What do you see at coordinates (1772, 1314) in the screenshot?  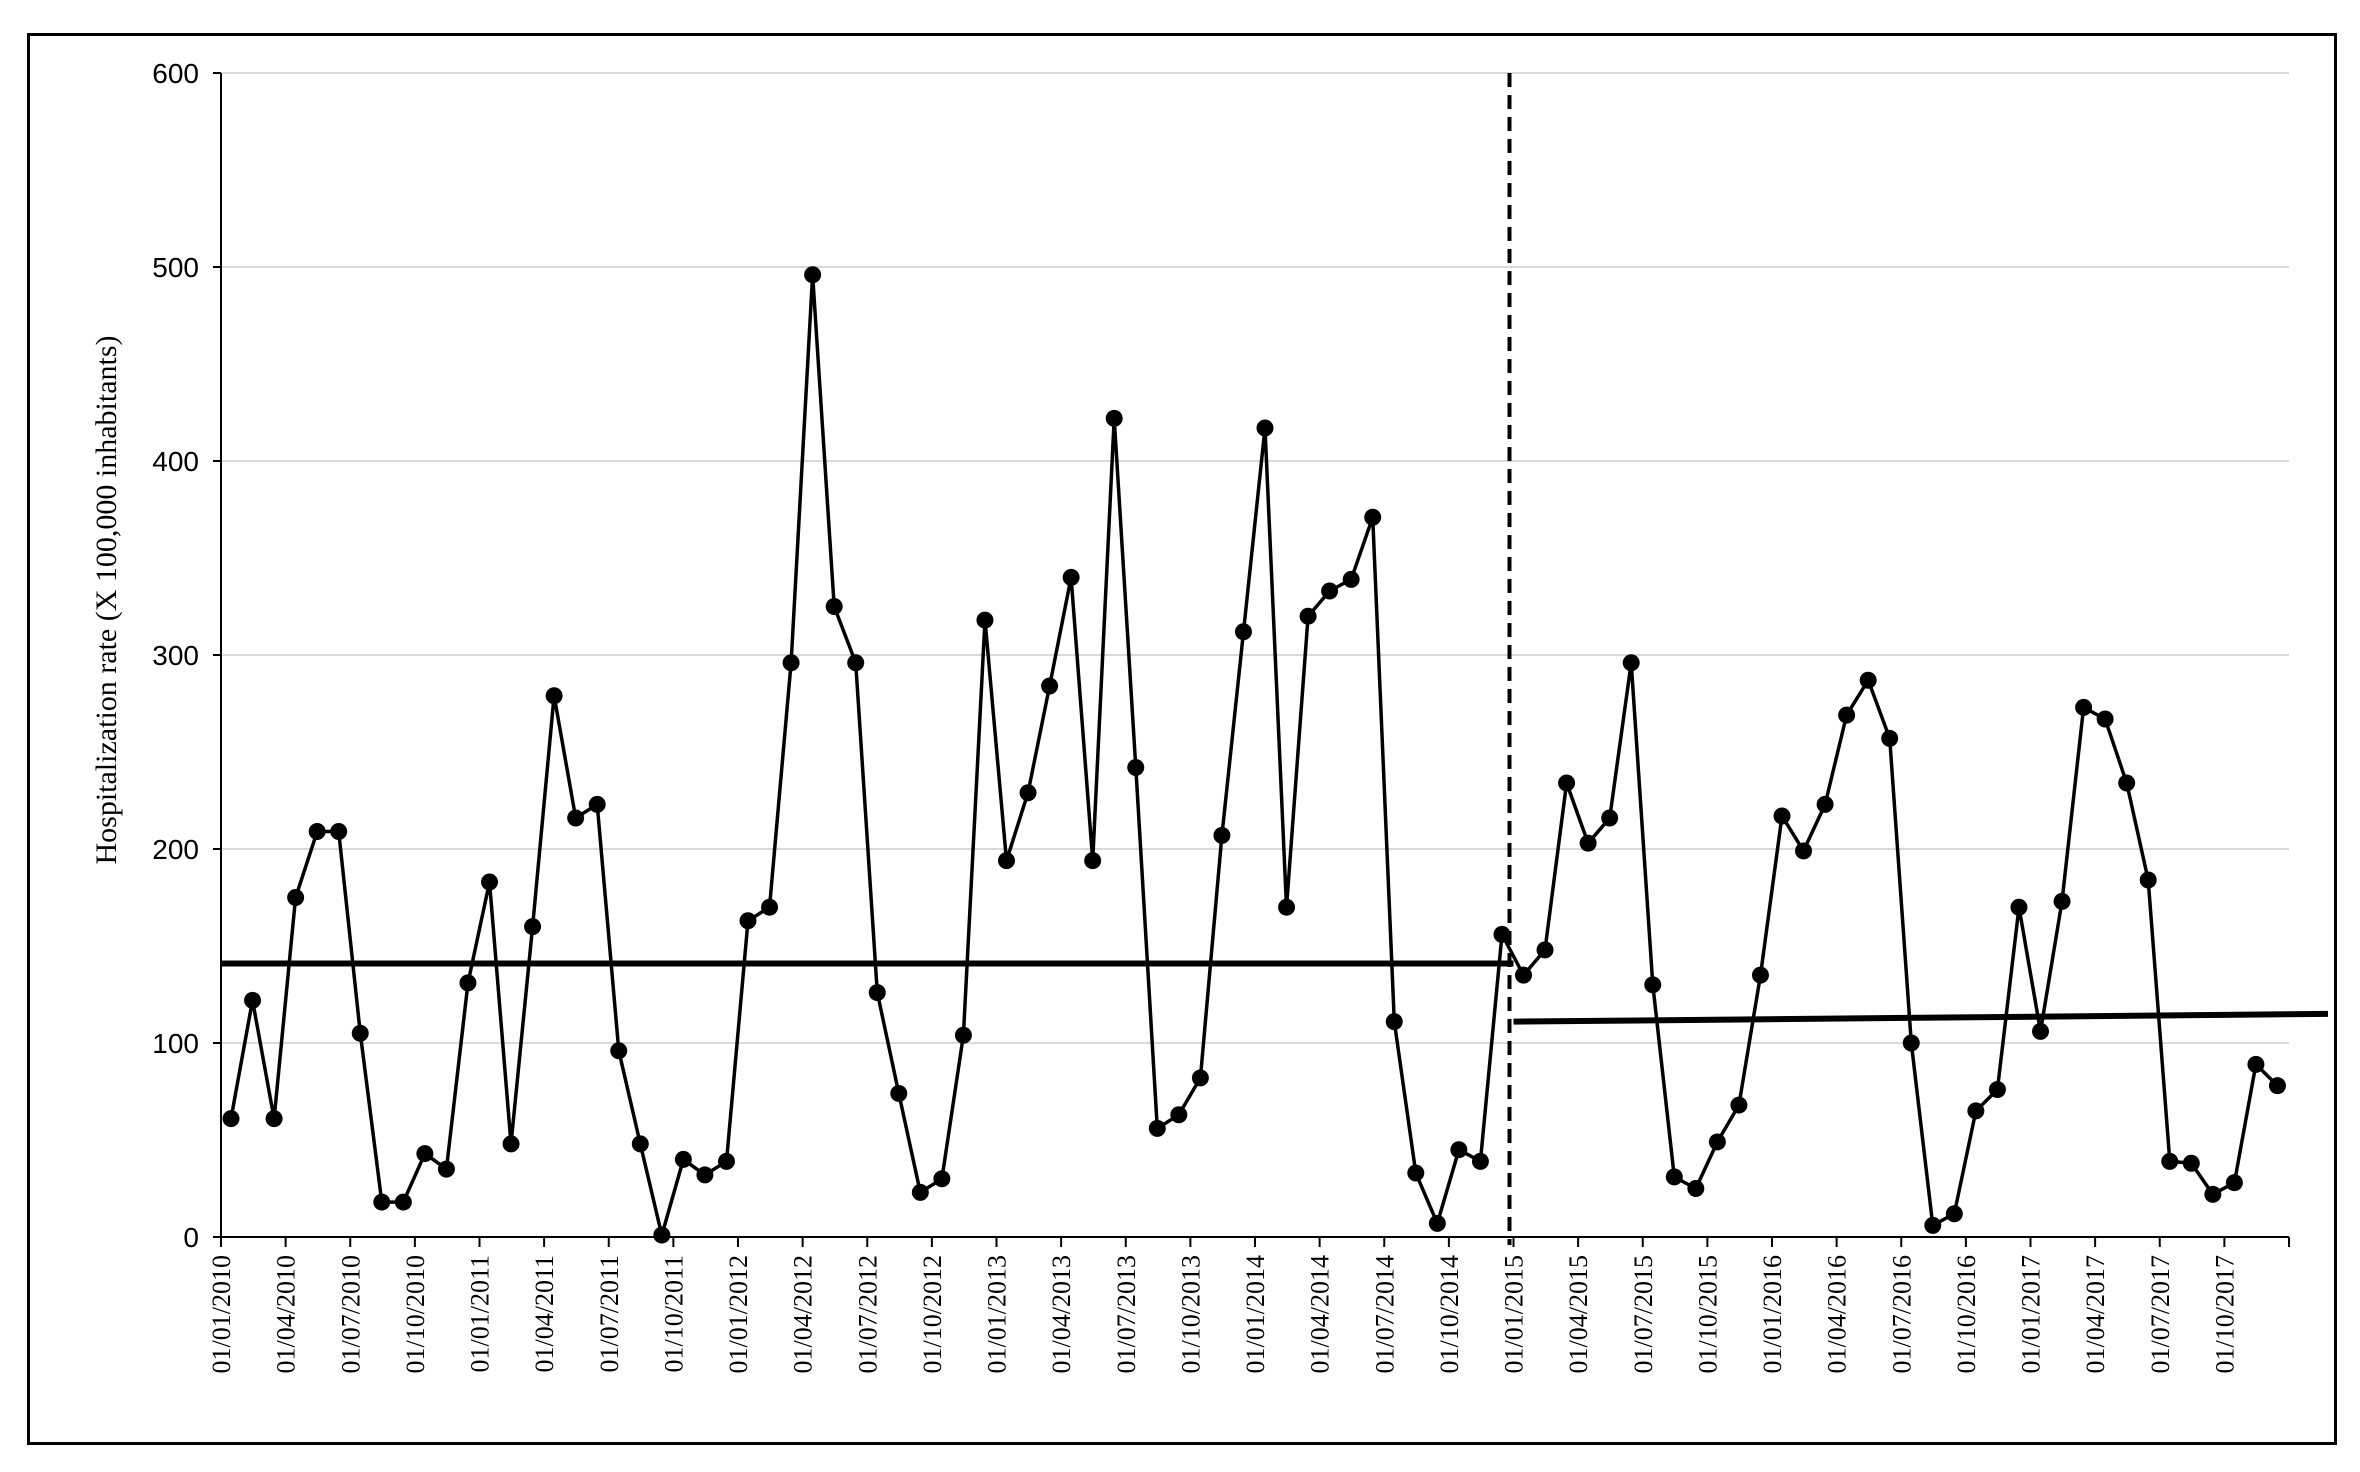 I see `x-tick-label: 01/01/2016` at bounding box center [1772, 1314].